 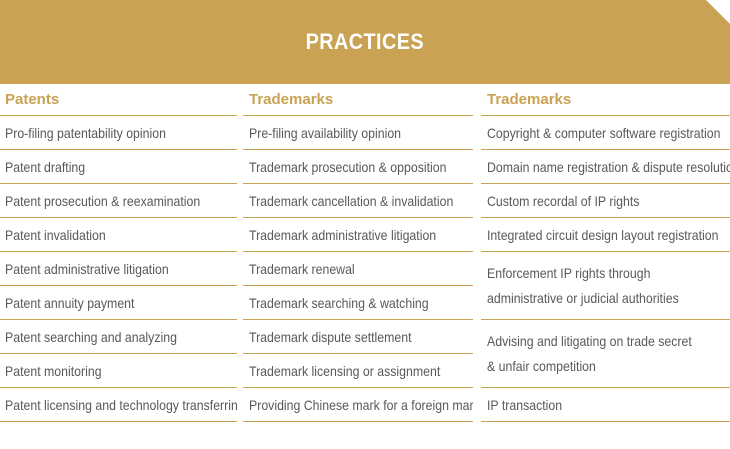 I want to click on list-item: Patent invalidation, so click(x=118, y=235).